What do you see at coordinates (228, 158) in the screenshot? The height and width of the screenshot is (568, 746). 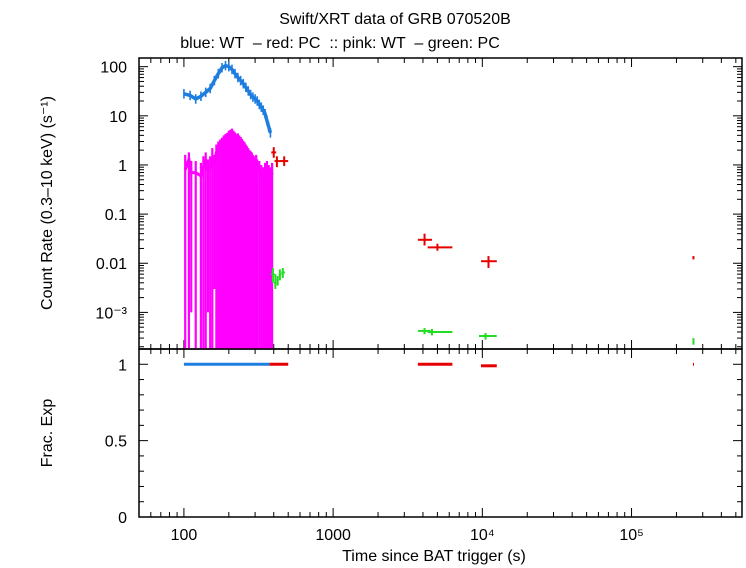 I see `pink-line` at bounding box center [228, 158].